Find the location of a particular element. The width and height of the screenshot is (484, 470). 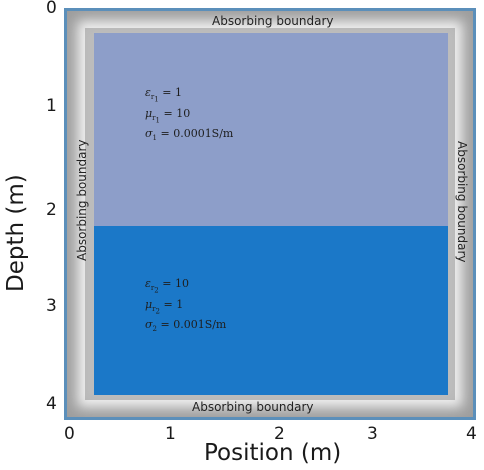

x-tick-4: 4 is located at coordinates (471, 434).